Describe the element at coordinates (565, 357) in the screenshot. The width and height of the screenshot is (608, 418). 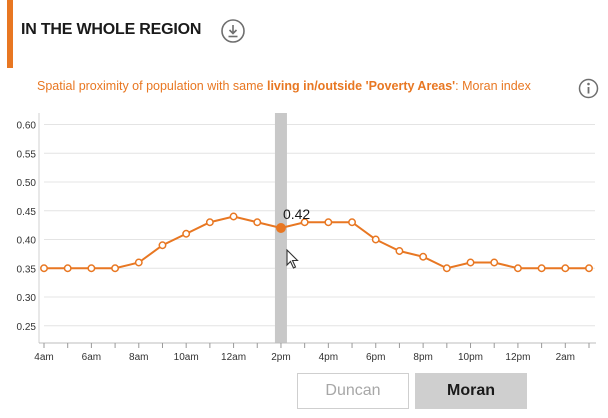
I see `x-tick-label: 2am` at that location.